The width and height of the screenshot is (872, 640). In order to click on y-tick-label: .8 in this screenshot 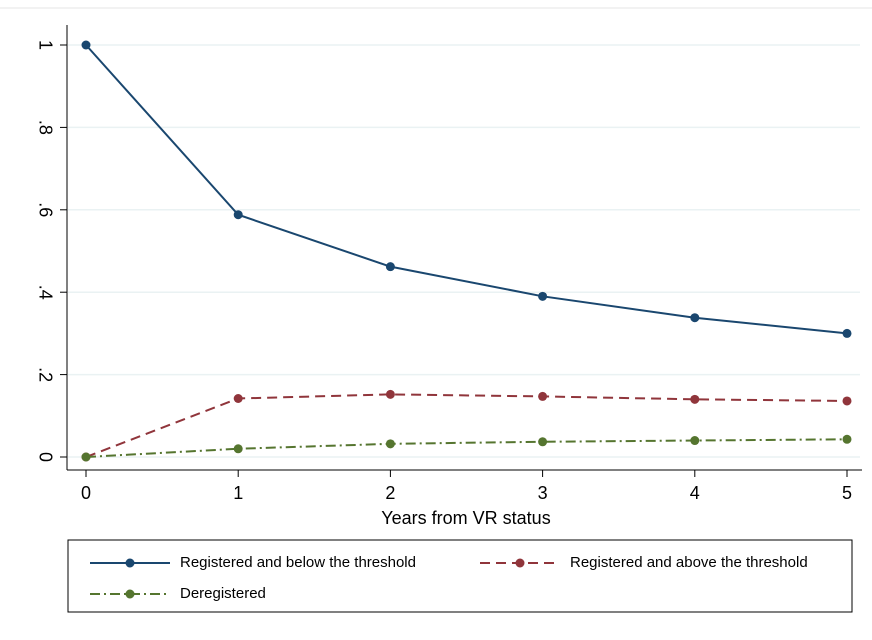, I will do `click(45, 127)`.